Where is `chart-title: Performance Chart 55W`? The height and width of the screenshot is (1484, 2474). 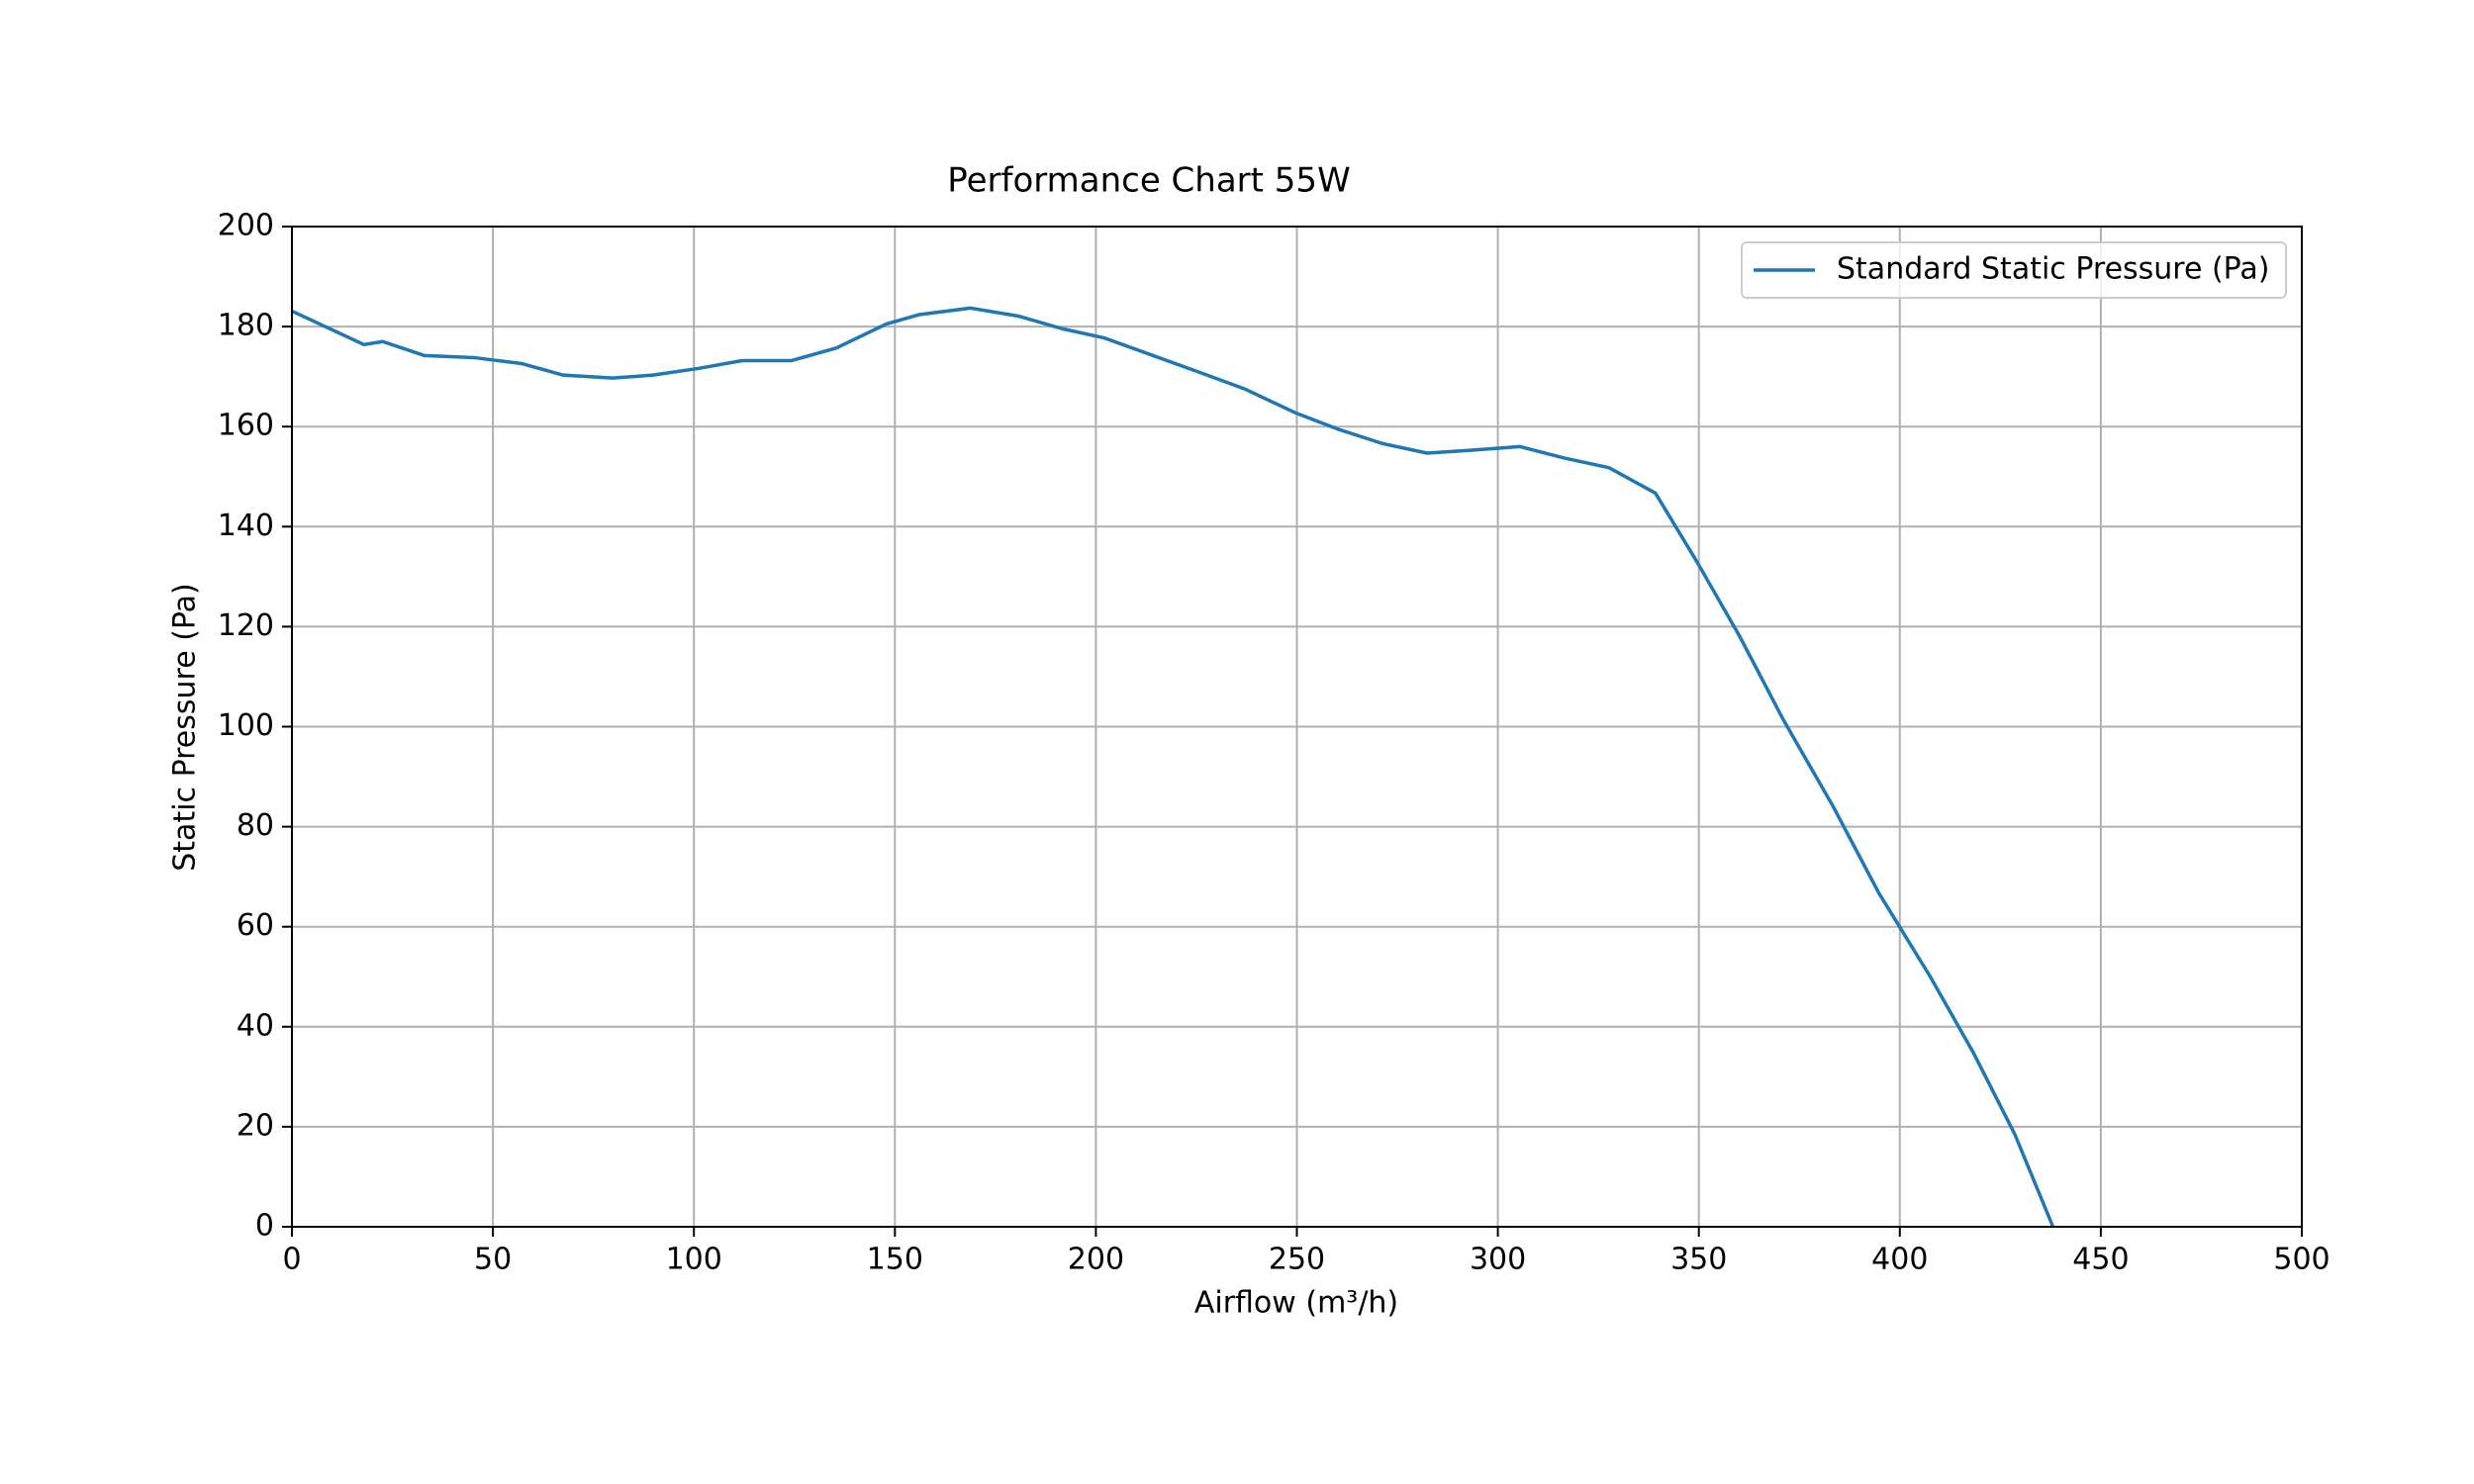
chart-title: Performance Chart 55W is located at coordinates (1149, 181).